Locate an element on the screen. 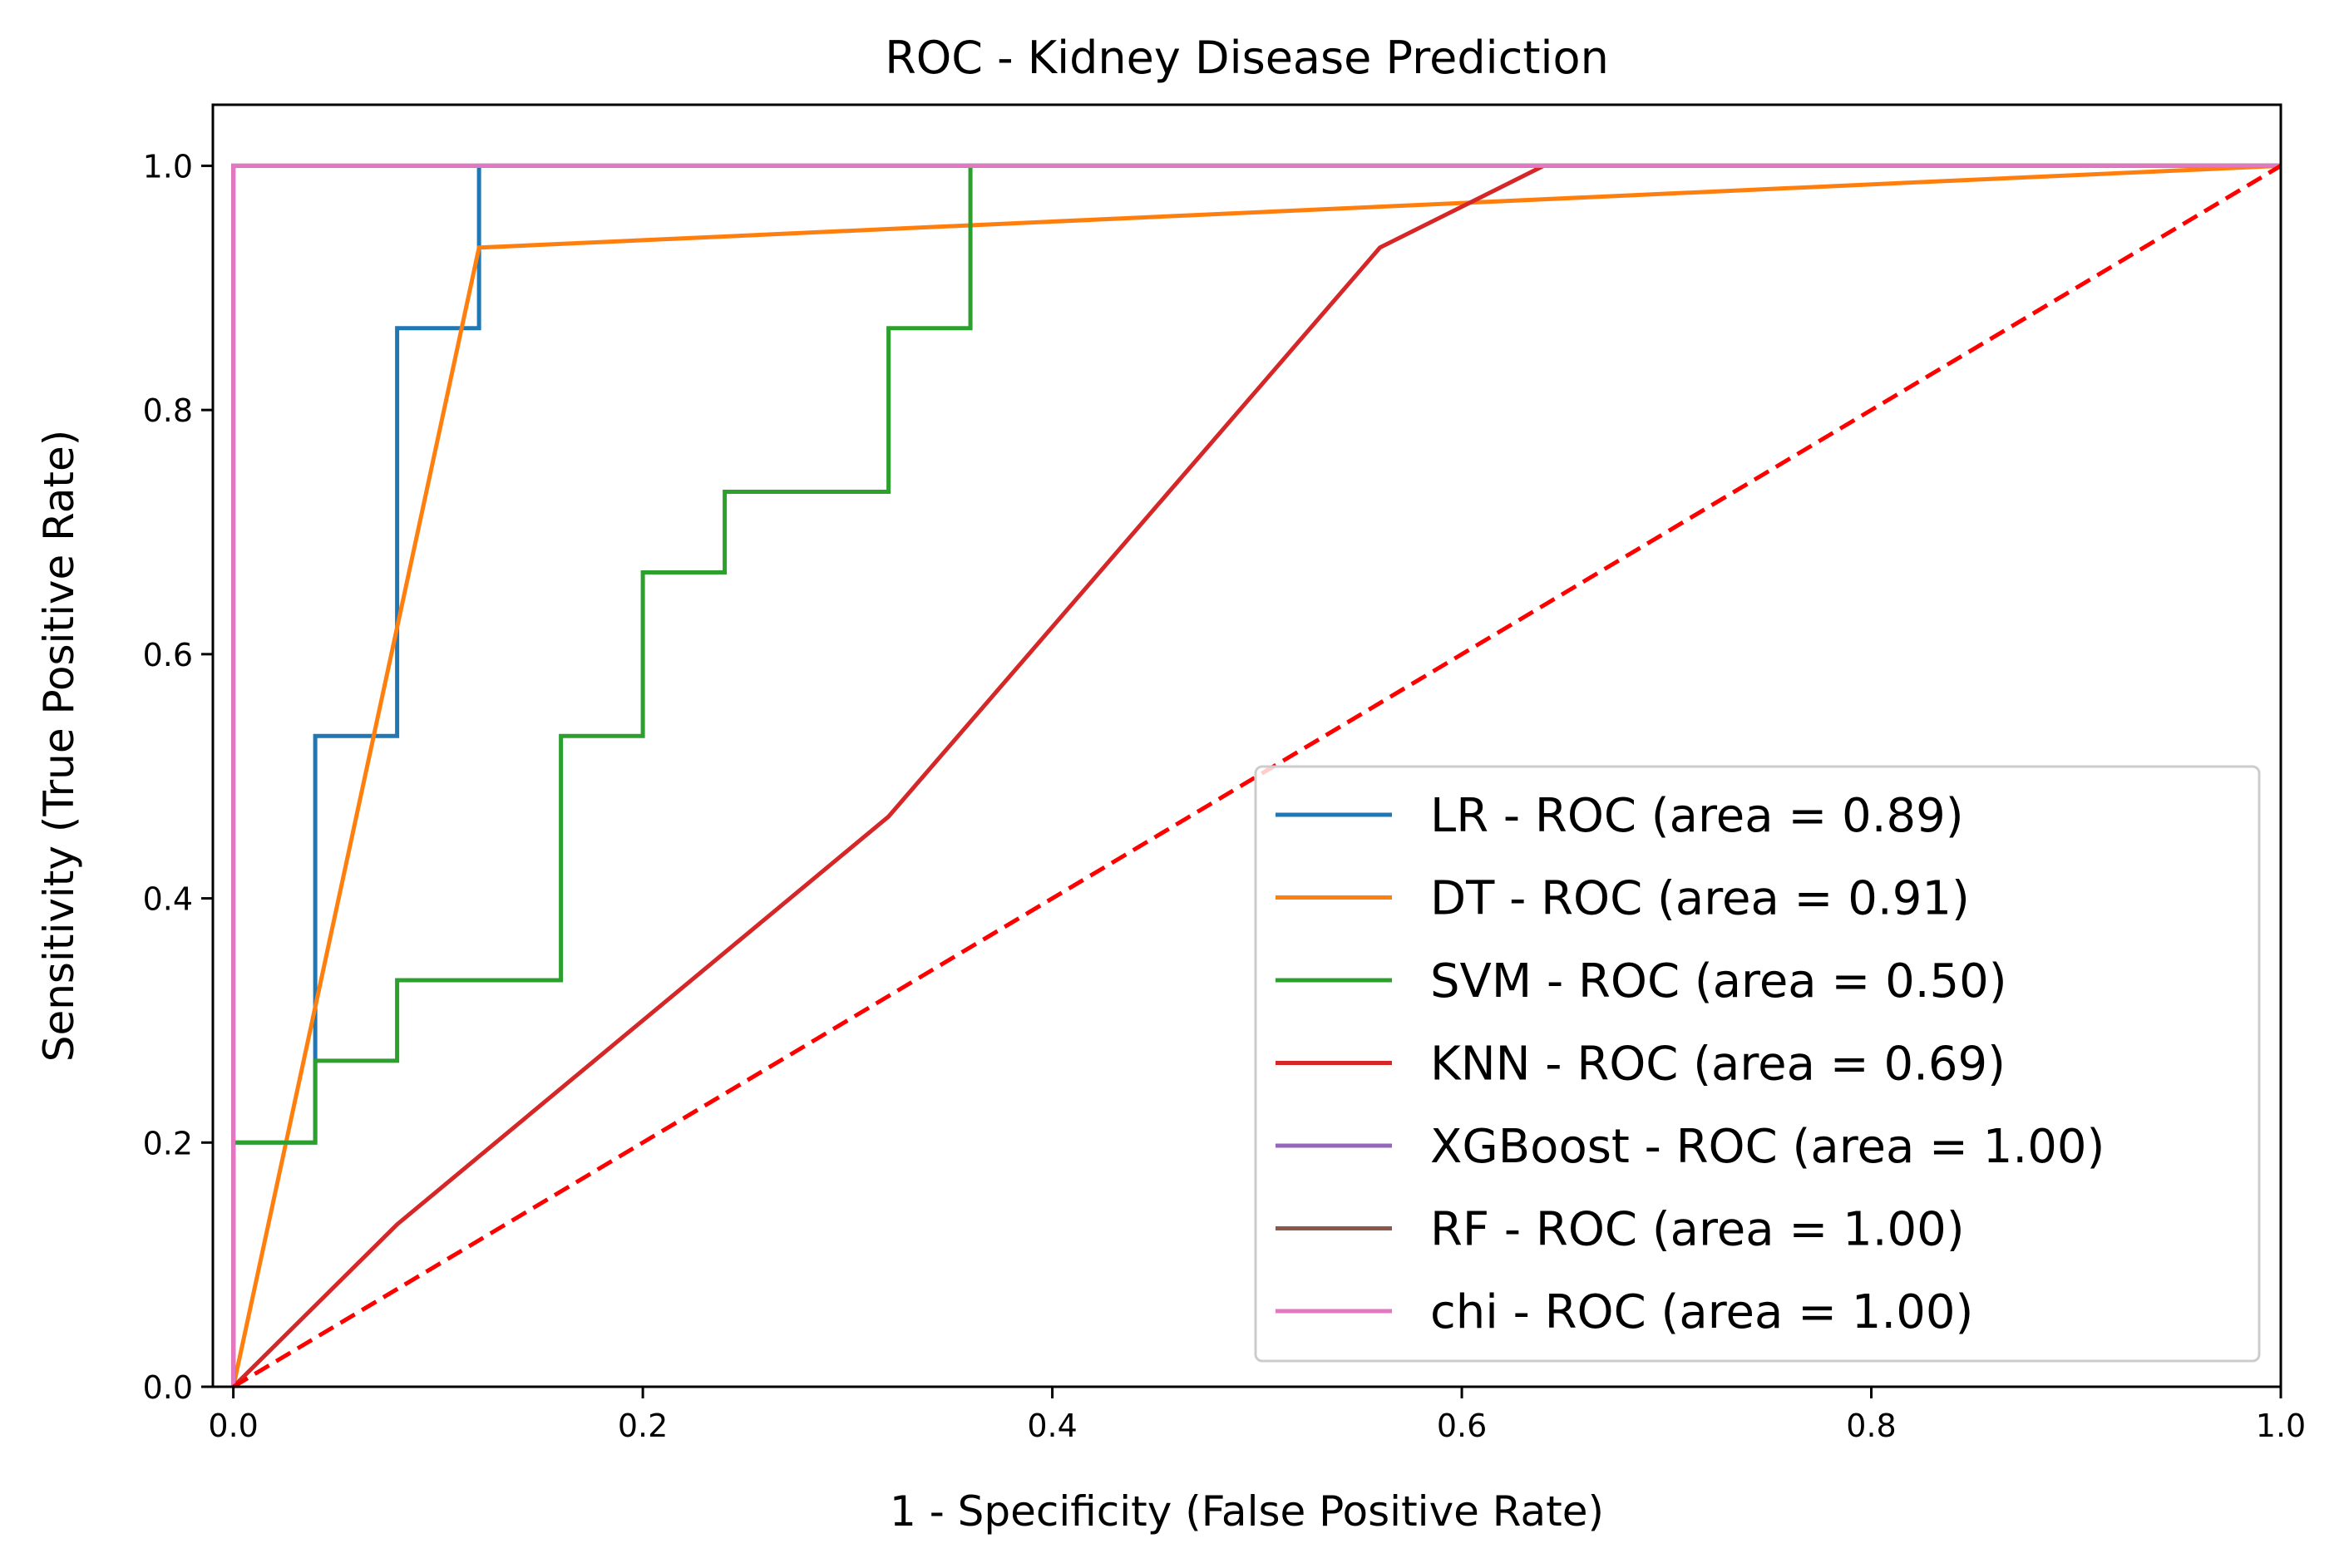 This screenshot has height=1568, width=2344. legend-label-1: DT - ROC (area = 0.91) is located at coordinates (1700, 899).